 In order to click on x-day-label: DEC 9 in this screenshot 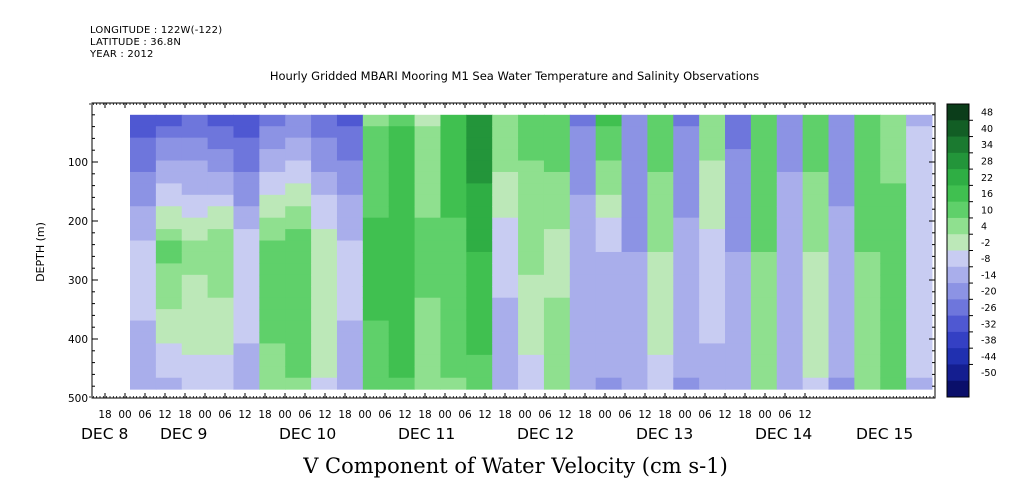, I will do `click(183, 434)`.